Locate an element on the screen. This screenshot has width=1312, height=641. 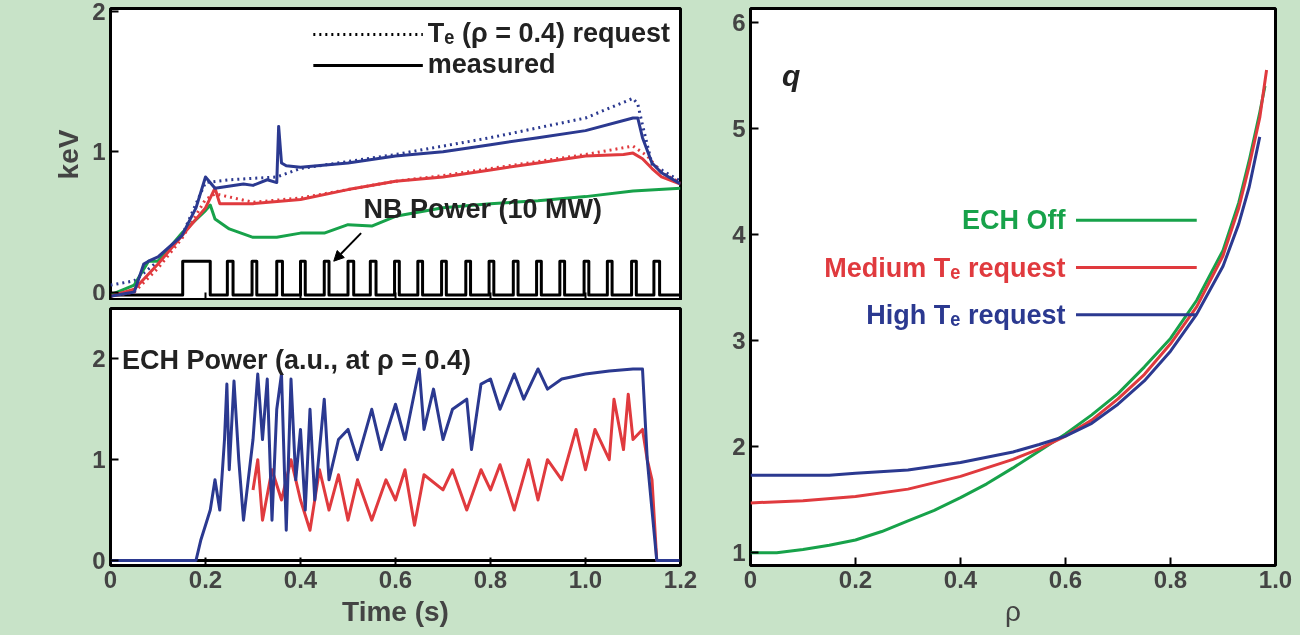
legend-label: High Tₑ request is located at coordinates (966, 314).